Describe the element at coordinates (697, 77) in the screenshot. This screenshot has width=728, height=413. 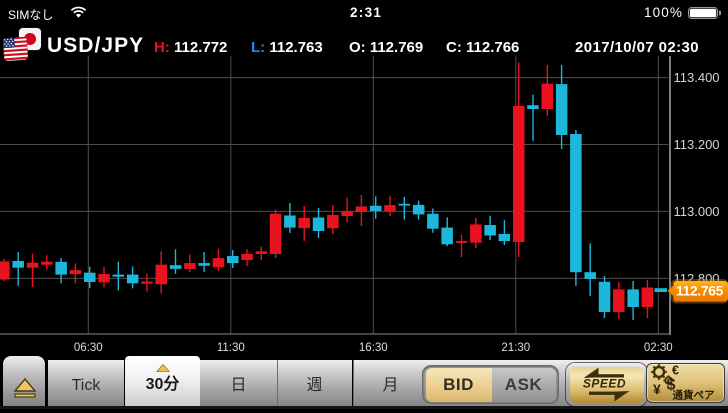
I see `svg-text: 113.400` at that location.